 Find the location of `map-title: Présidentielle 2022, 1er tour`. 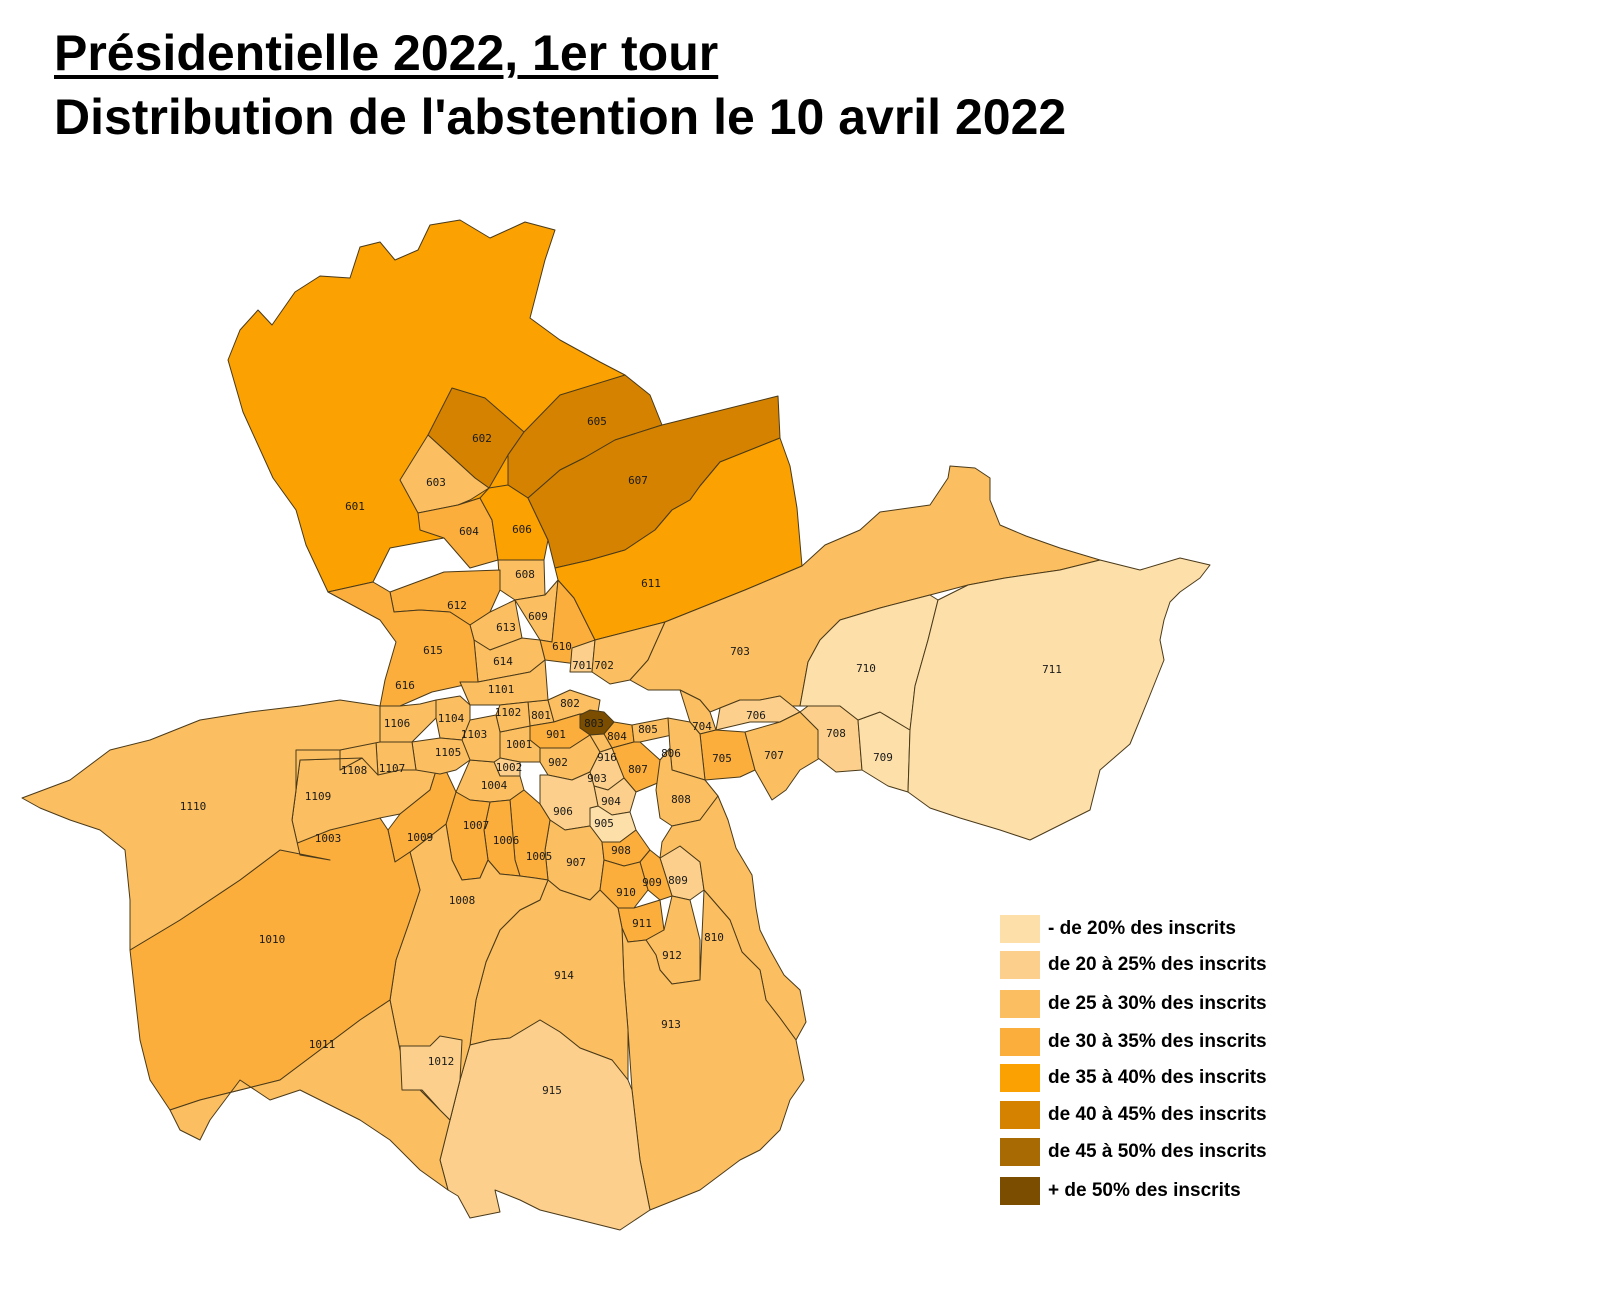

map-title: Présidentielle 2022, 1er tour is located at coordinates (386, 53).